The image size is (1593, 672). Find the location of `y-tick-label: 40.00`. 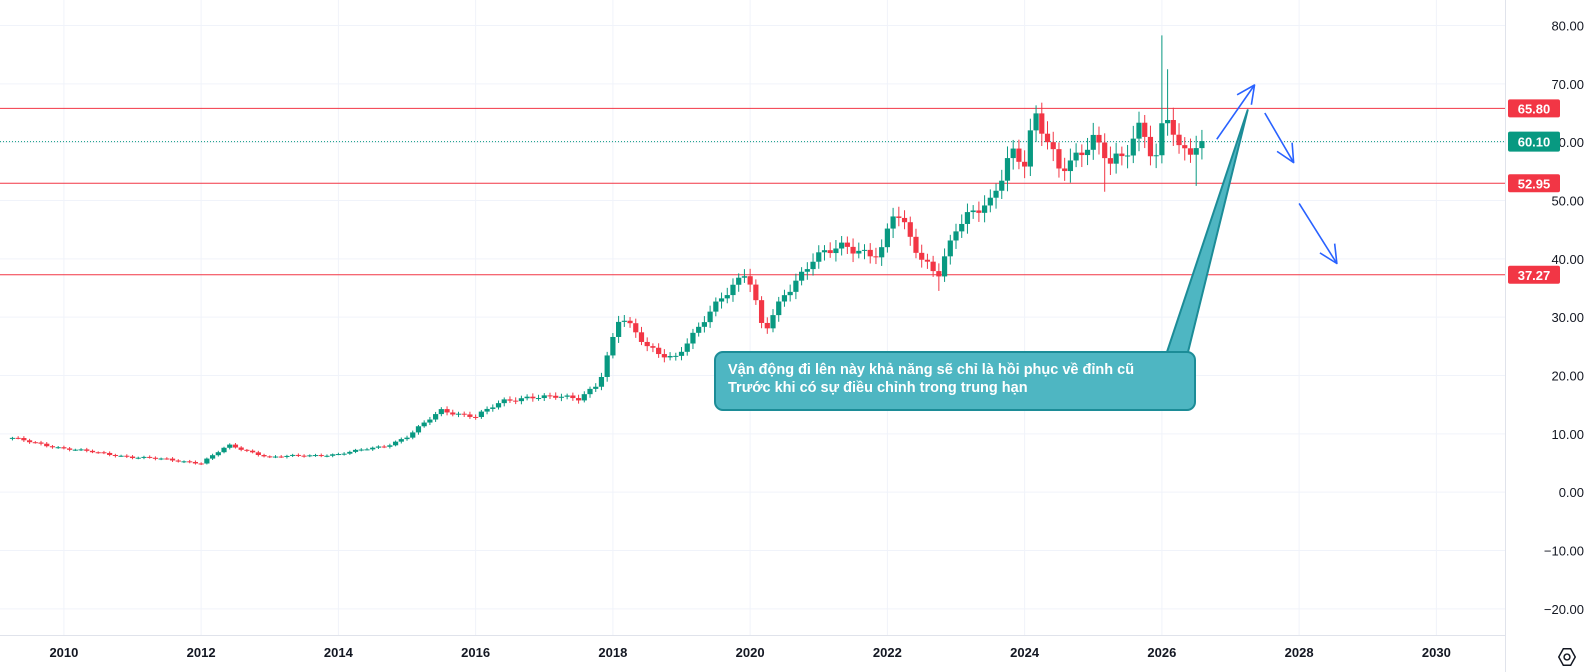

y-tick-label: 40.00 is located at coordinates (1567, 259).